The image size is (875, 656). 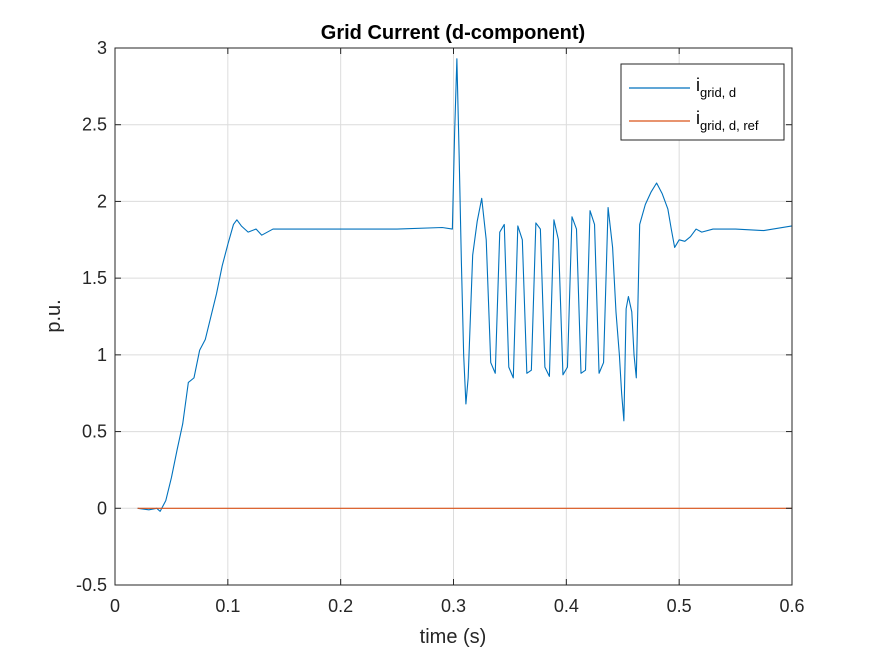 I want to click on y-tick-label: 3, so click(x=102, y=48).